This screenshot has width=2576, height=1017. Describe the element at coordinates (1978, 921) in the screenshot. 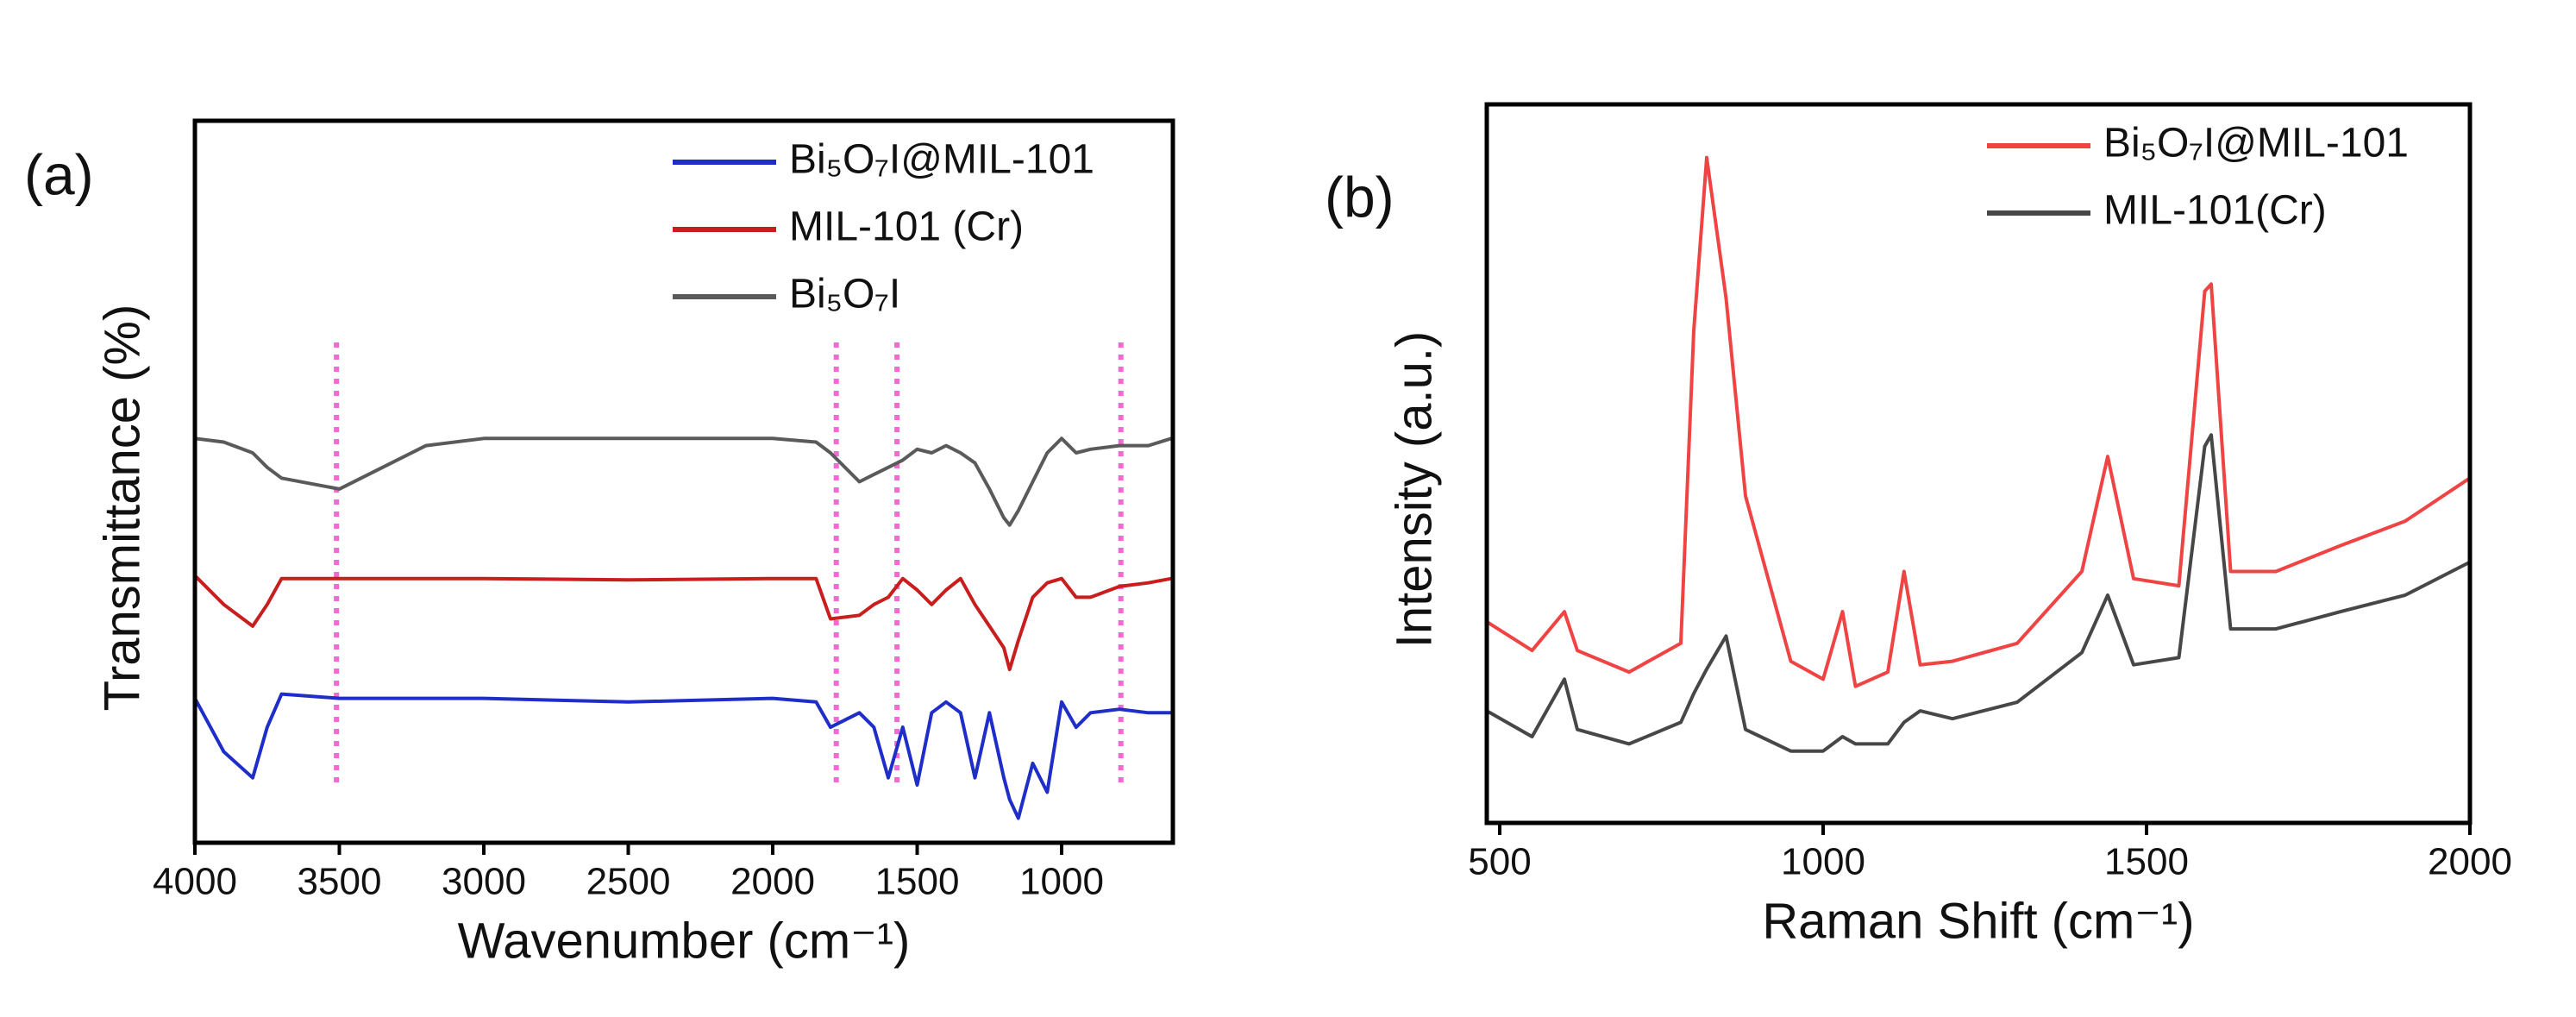

I see `x-axis-title: Raman Shift (cm⁻¹)` at that location.